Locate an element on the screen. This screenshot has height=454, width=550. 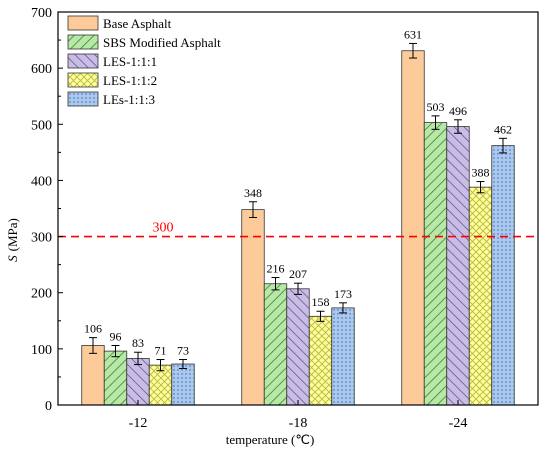
y-axis: 0 100 200 300 400 500 600 700 is located at coordinates (47, 210).